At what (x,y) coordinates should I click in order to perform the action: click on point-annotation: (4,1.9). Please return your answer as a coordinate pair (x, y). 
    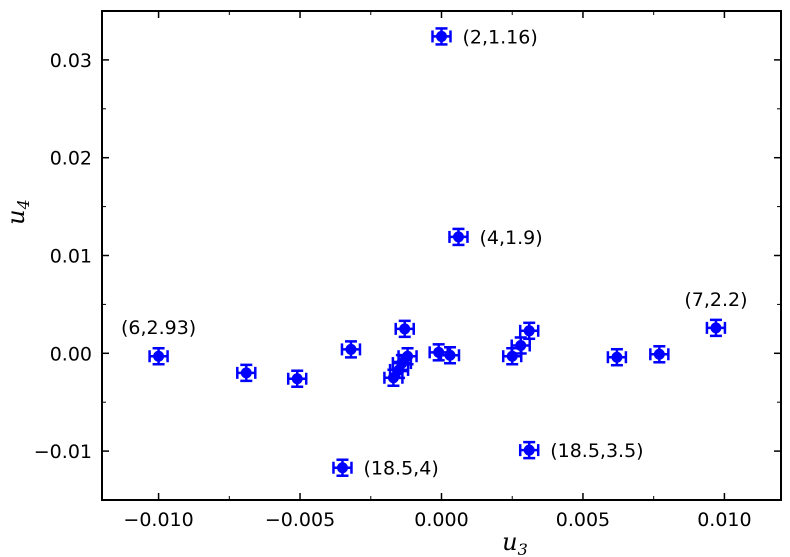
    Looking at the image, I should click on (510, 238).